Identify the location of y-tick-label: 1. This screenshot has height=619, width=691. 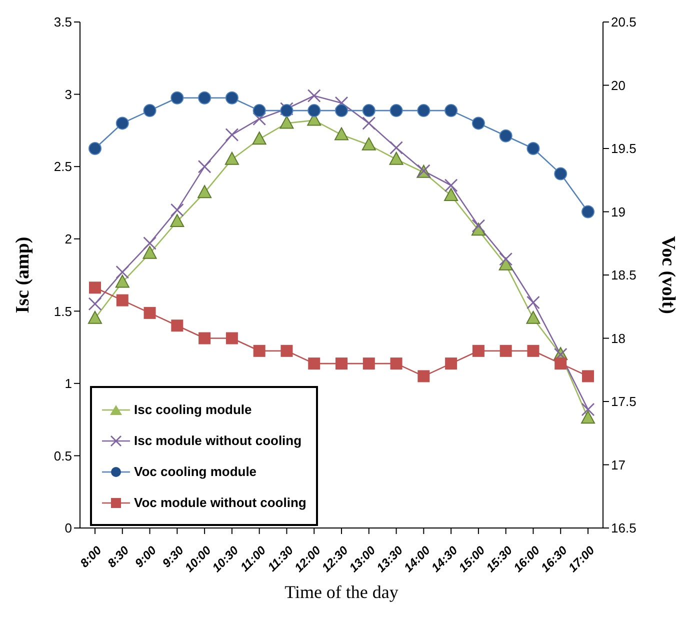
(68, 384).